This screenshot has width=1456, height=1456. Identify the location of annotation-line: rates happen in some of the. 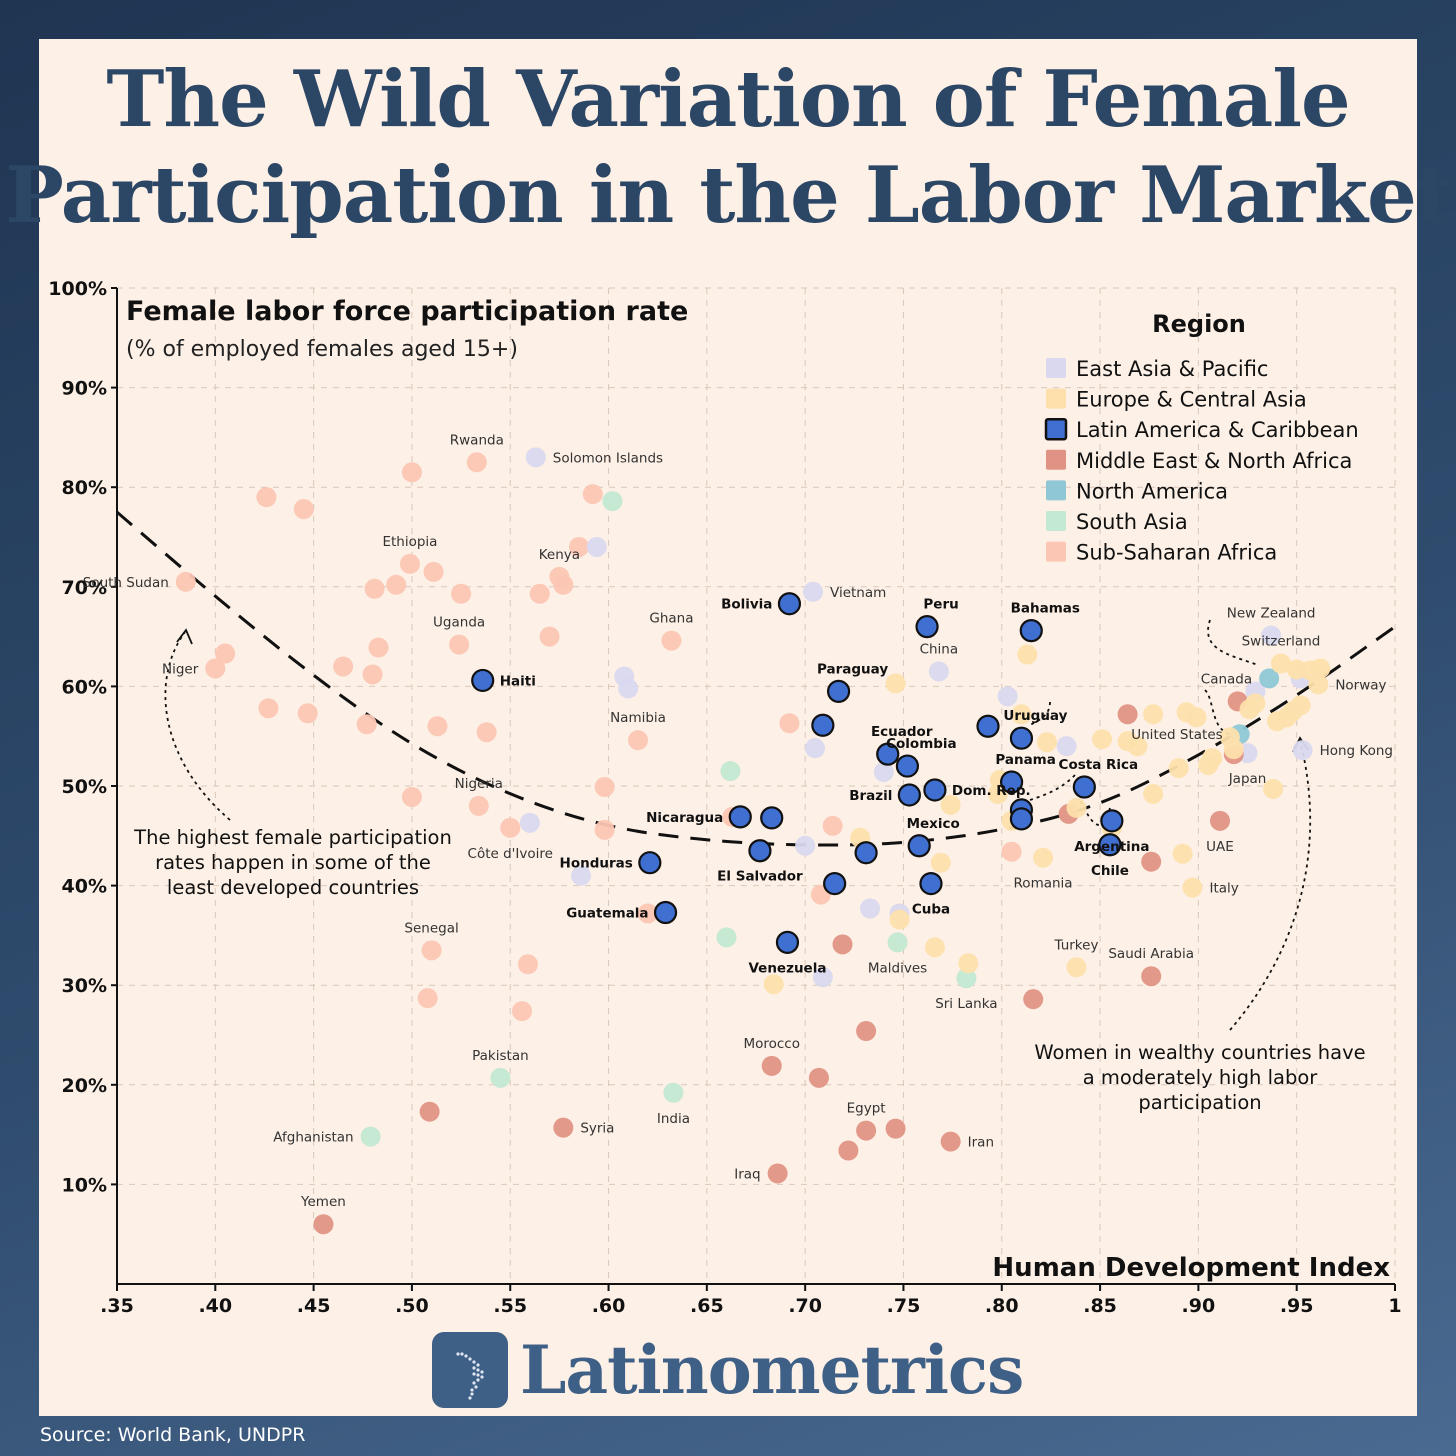
(293, 862).